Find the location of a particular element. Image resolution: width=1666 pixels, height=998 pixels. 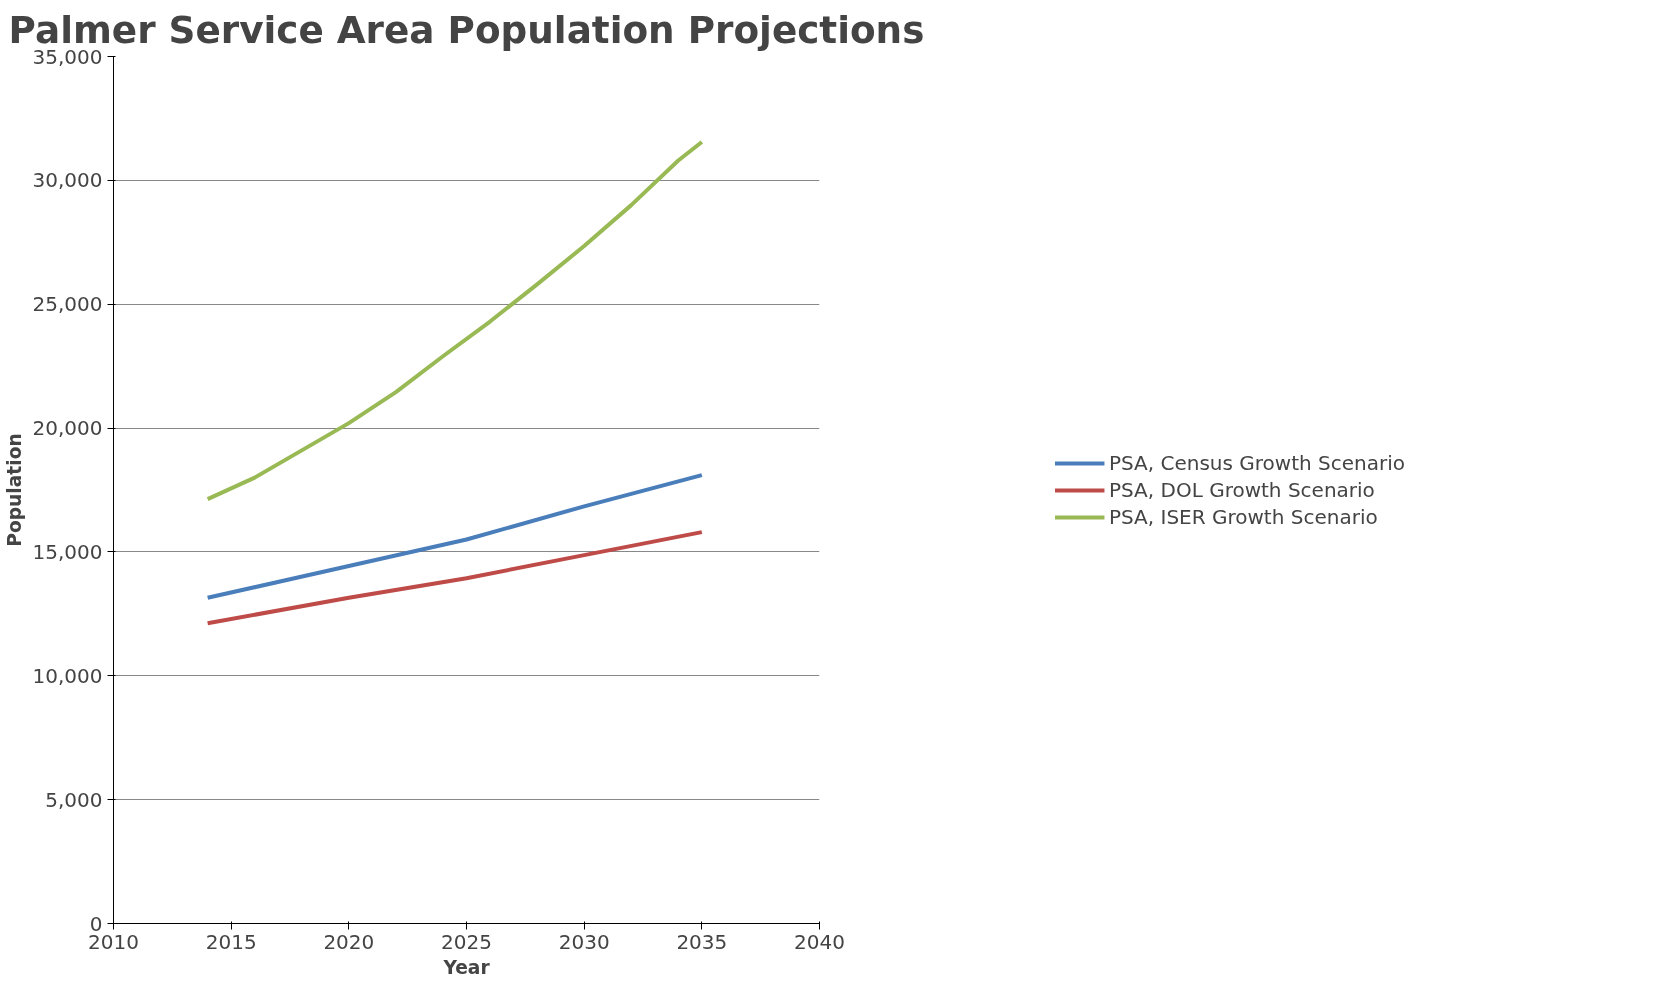

legend-label: PSA, Census Growth Scenario is located at coordinates (1257, 462).